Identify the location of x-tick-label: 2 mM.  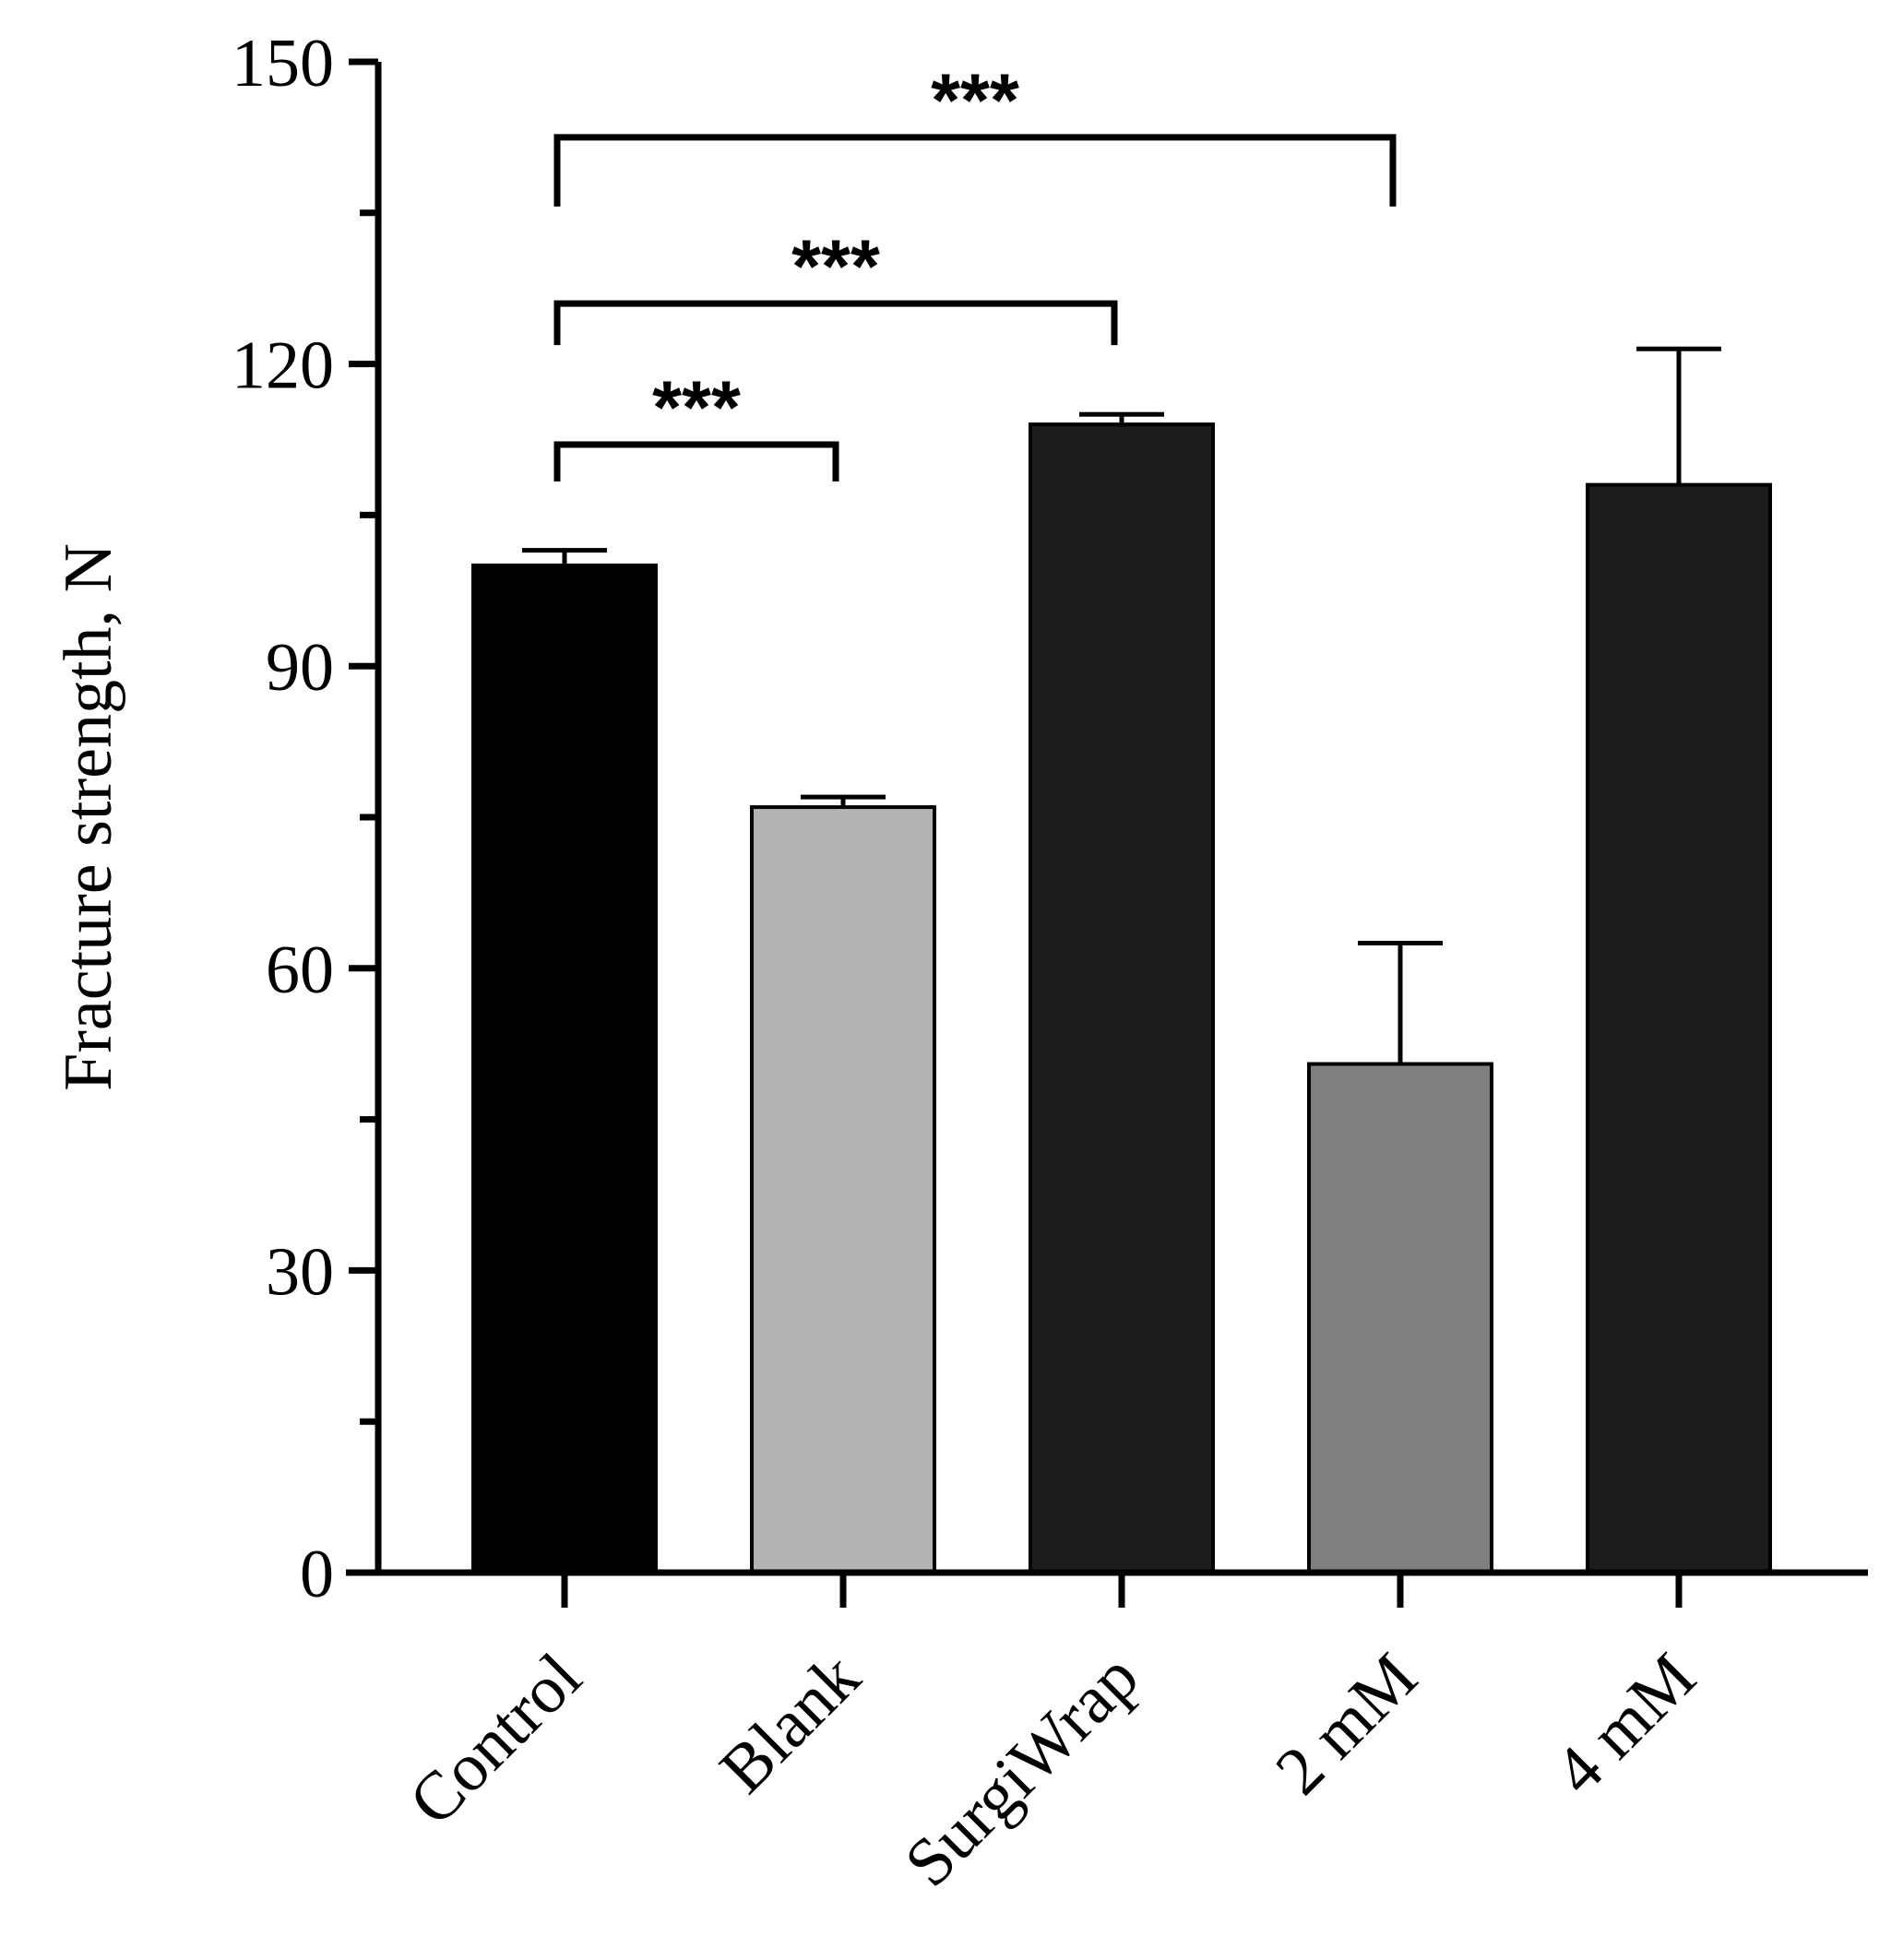
(1347, 1724).